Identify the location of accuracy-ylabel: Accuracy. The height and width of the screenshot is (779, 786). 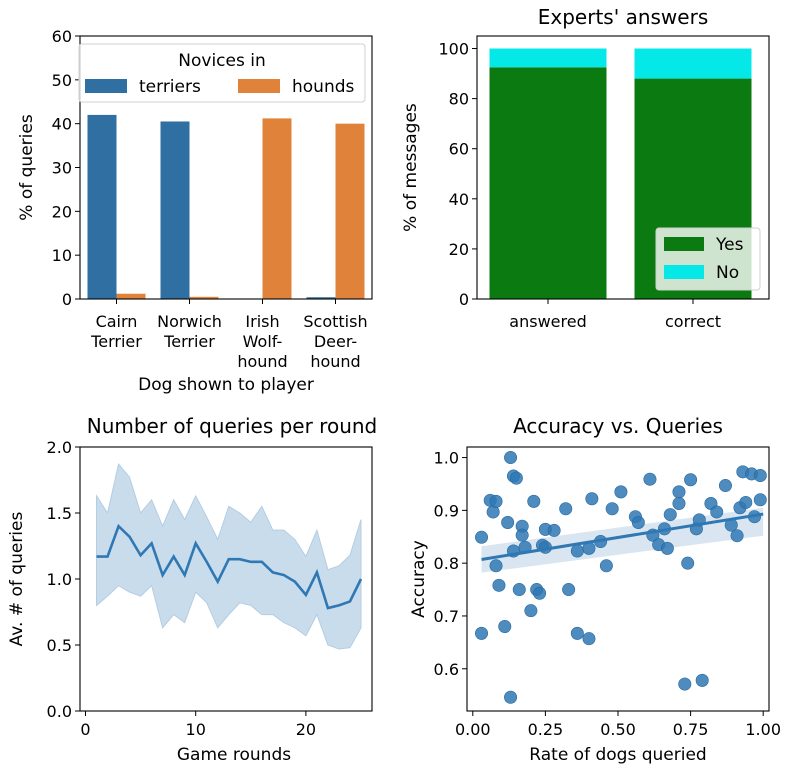
(419, 579).